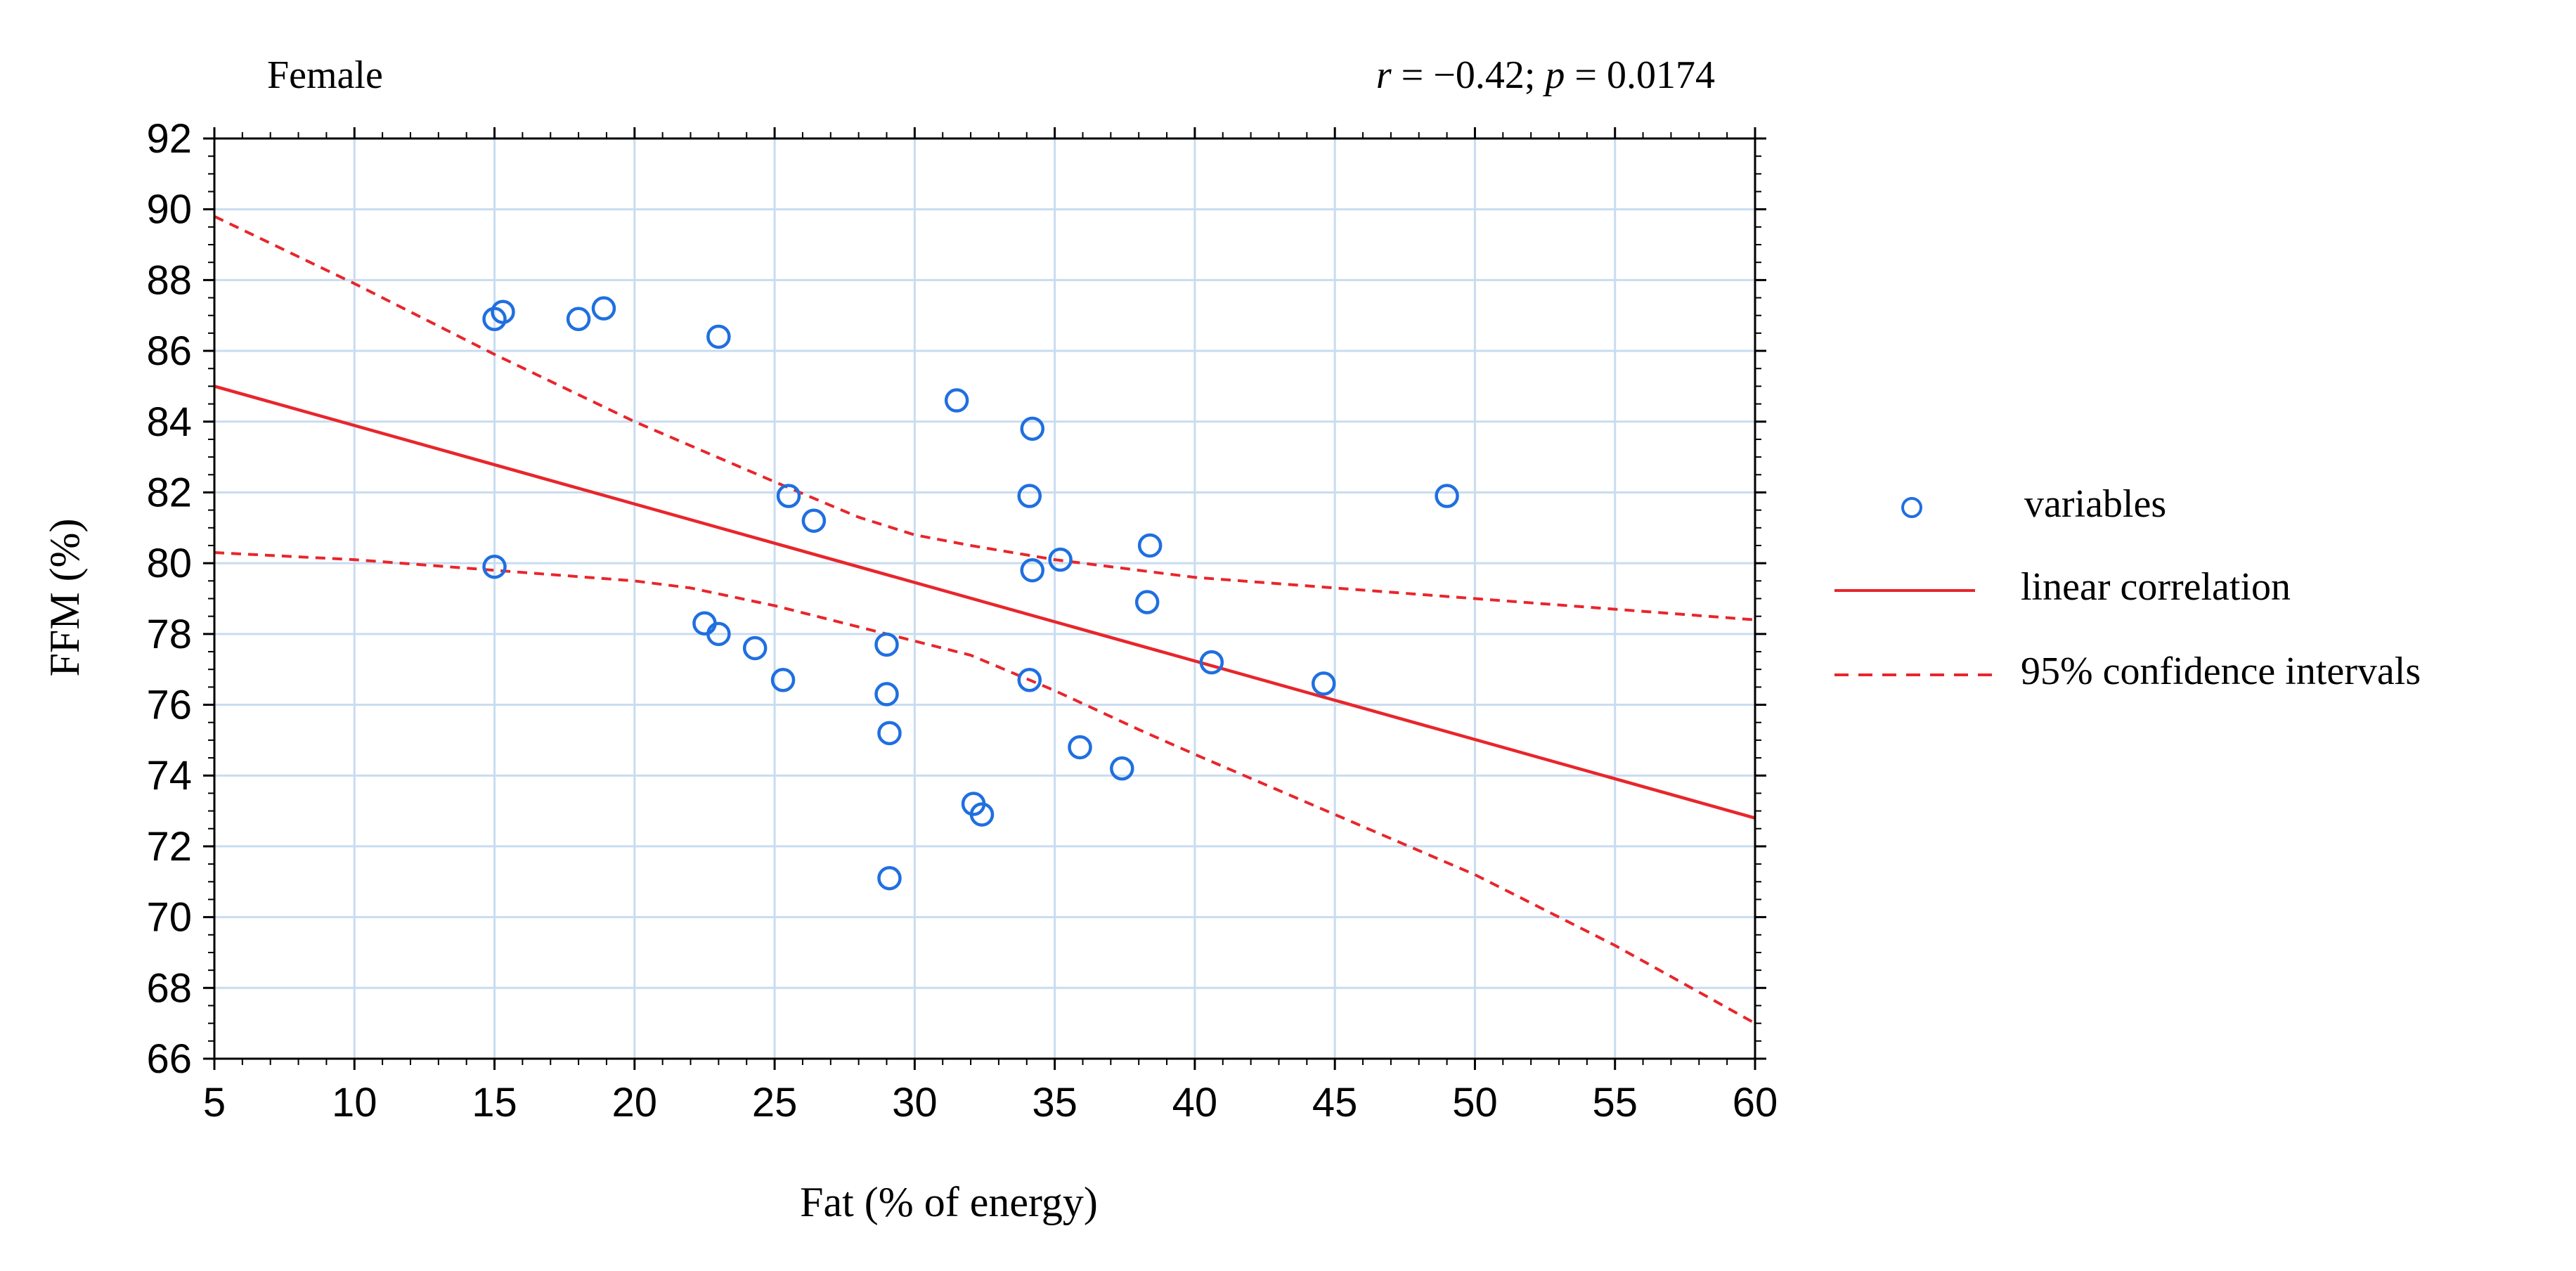  Describe the element at coordinates (169, 139) in the screenshot. I see `y-tick-label: 92` at that location.